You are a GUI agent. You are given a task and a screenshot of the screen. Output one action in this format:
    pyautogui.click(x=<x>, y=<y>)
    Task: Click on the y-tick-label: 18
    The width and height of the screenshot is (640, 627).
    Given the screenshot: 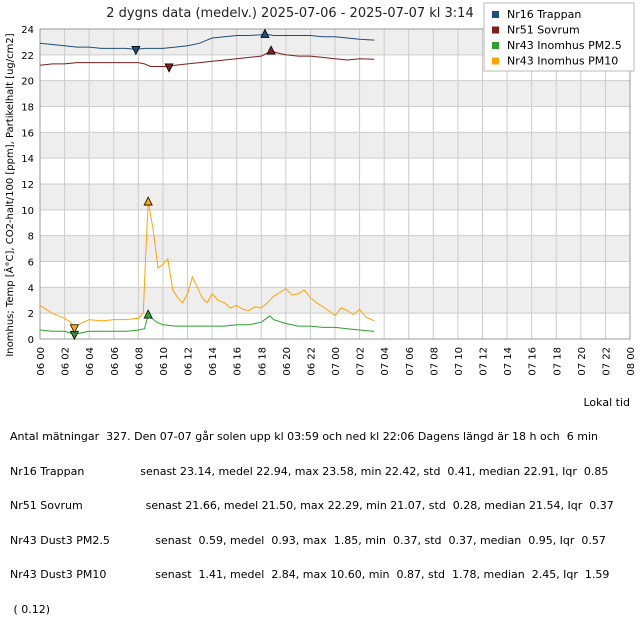 What is the action you would take?
    pyautogui.click(x=27, y=108)
    